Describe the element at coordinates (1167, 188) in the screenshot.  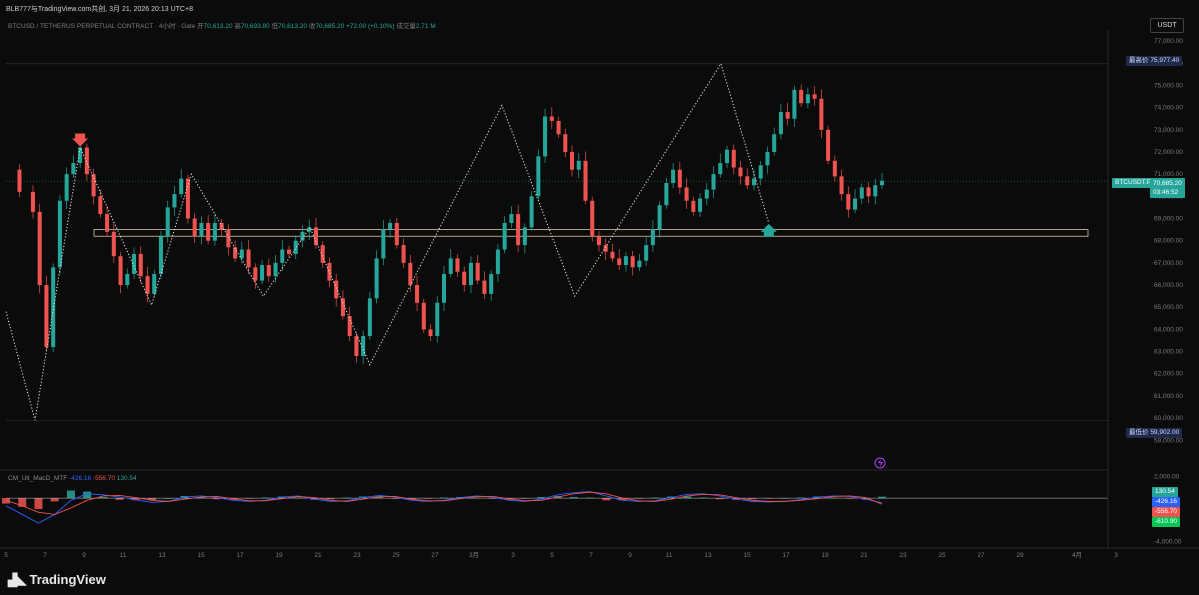
I see `last-price-tag: 70,685.20 03:46:52` at that location.